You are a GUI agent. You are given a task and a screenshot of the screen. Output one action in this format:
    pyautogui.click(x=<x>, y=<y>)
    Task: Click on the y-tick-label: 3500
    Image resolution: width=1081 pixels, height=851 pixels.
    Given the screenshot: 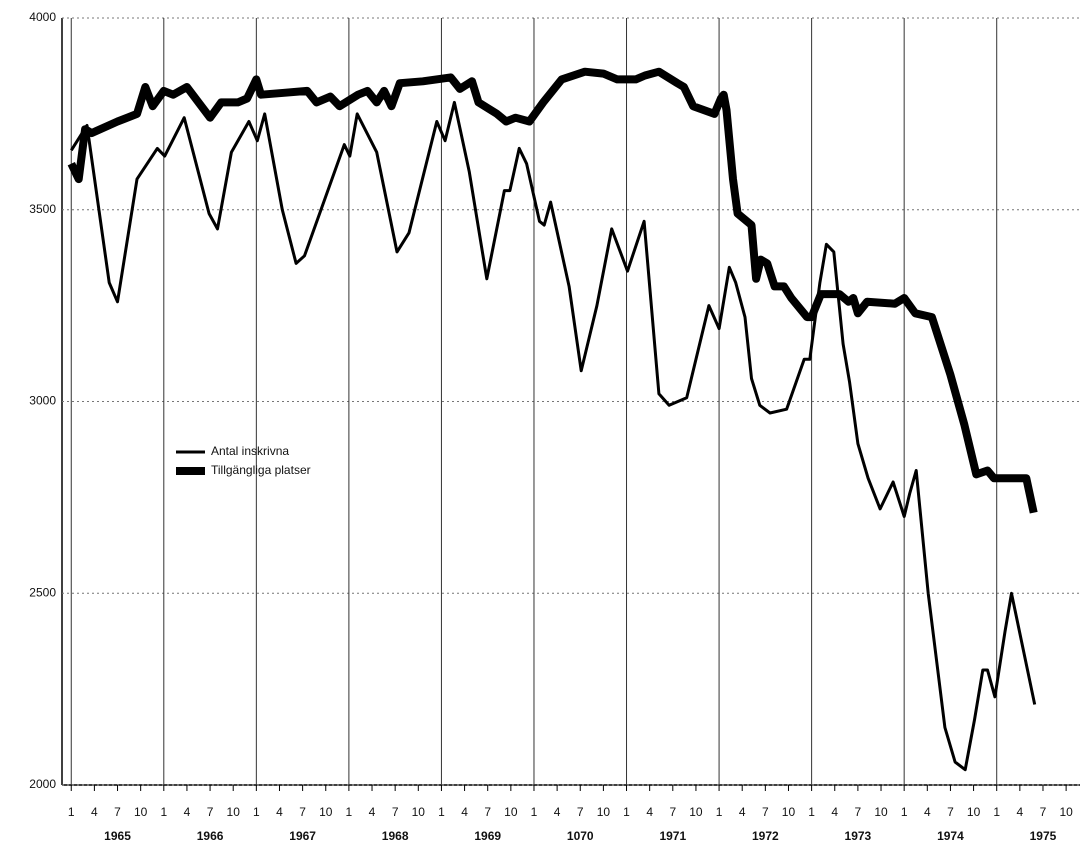 What is the action you would take?
    pyautogui.click(x=42, y=209)
    